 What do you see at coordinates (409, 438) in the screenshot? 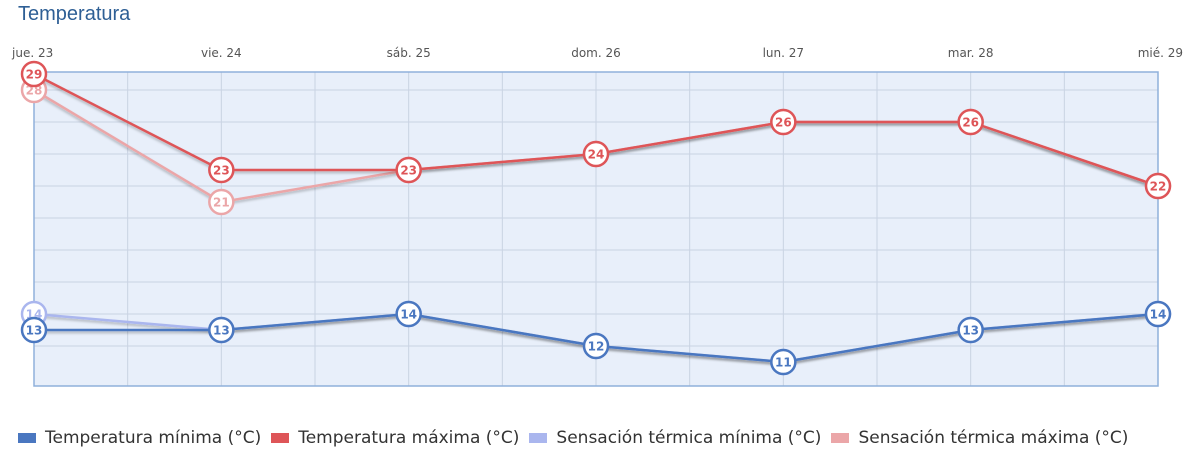
I see `legend-label-max: Temperatura máxima (°C)` at bounding box center [409, 438].